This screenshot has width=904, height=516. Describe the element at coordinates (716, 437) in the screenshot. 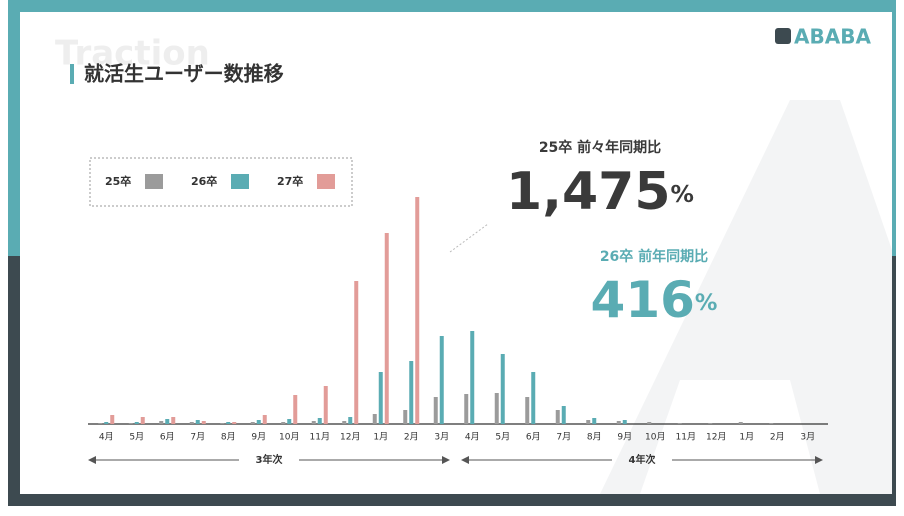

I see `x-tick-label: 12月` at that location.